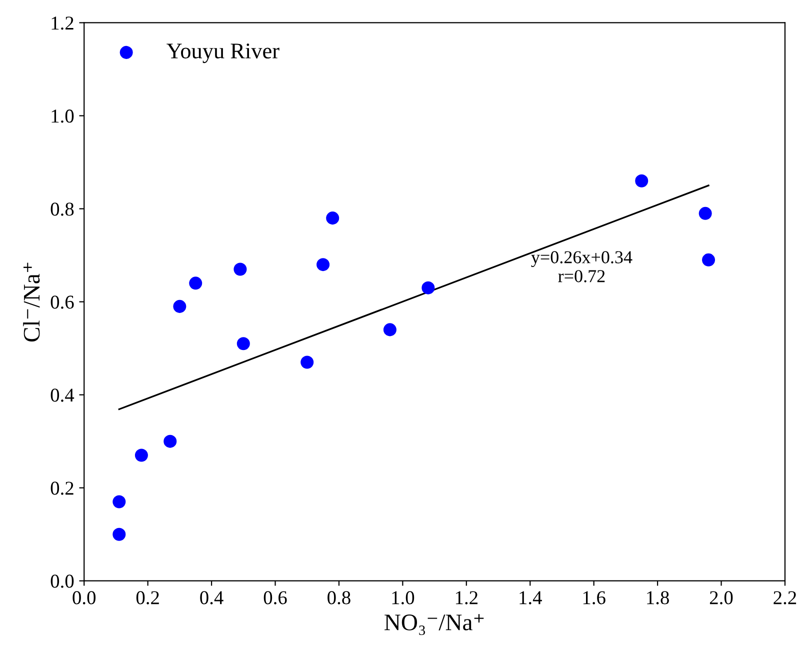 The width and height of the screenshot is (801, 649). I want to click on x-tick-label: 2.0, so click(721, 597).